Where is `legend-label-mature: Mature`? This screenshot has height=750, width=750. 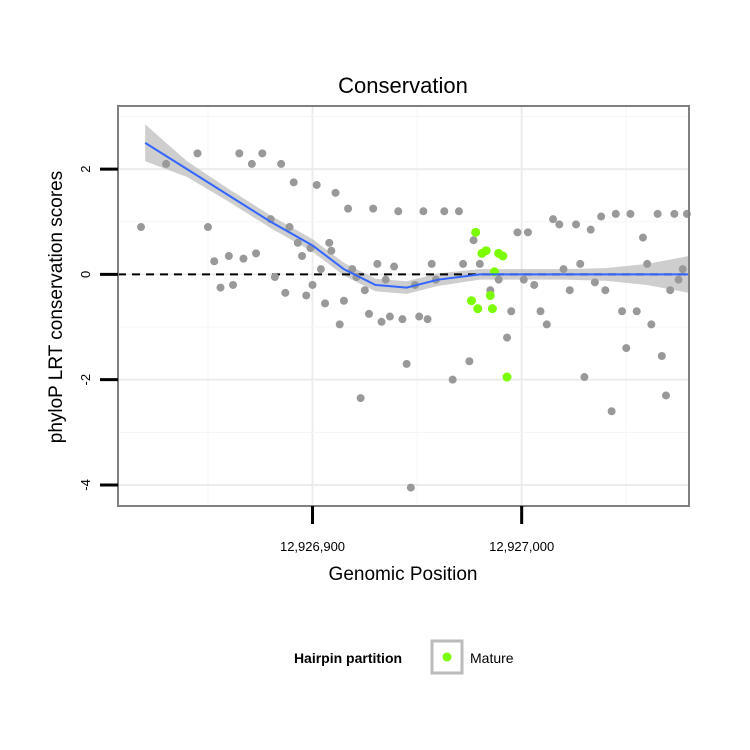
legend-label-mature: Mature is located at coordinates (492, 658).